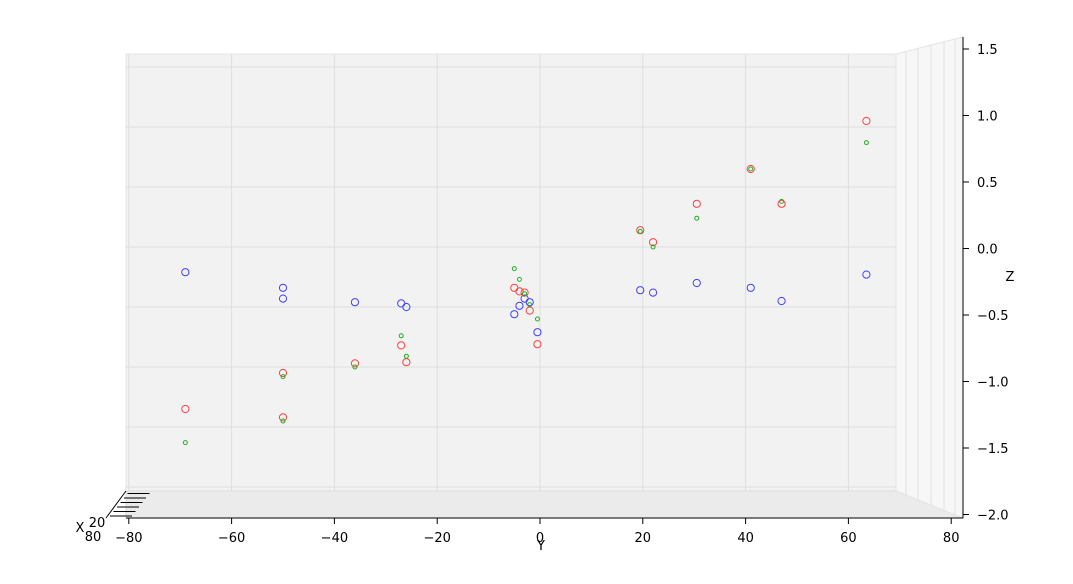 Image resolution: width=1073 pixels, height=584 pixels. Describe the element at coordinates (334, 538) in the screenshot. I see `y-tick-label: −40` at that location.